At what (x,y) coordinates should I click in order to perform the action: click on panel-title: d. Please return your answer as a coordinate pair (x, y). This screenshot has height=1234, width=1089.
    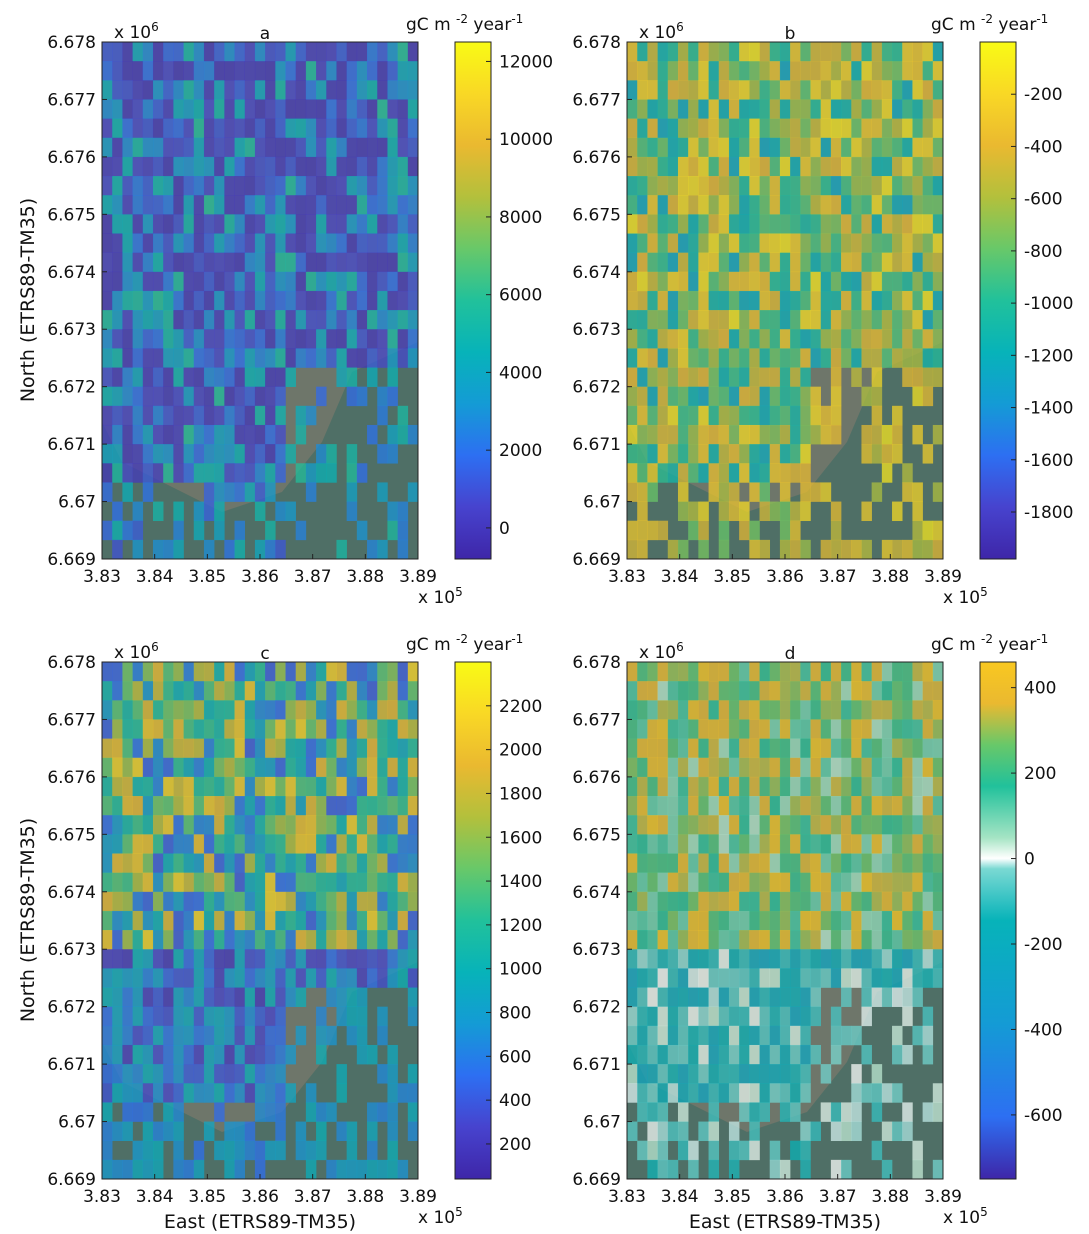
    Looking at the image, I should click on (790, 654).